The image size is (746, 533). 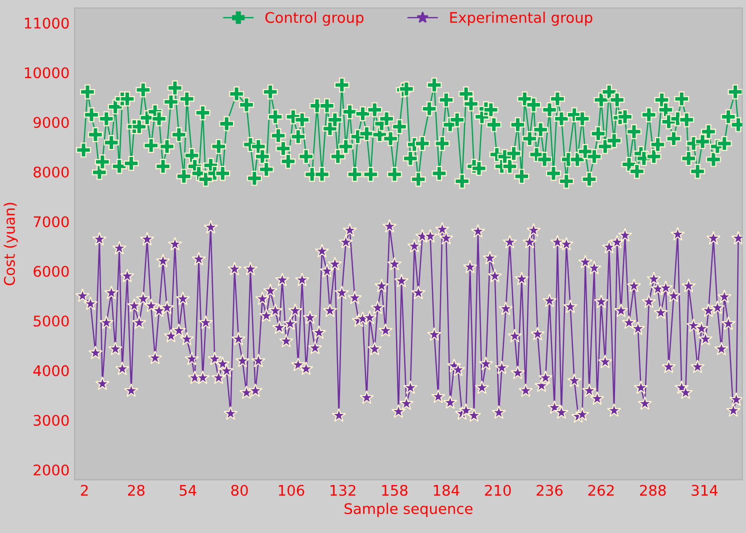 I want to click on x-tick-label: 210, so click(x=498, y=490).